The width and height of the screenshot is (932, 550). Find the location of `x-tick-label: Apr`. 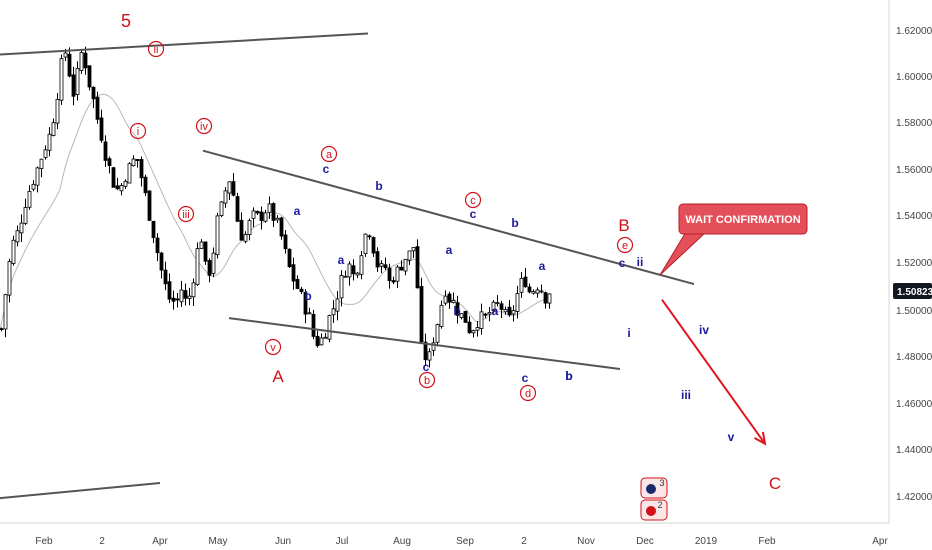

x-tick-label: Apr is located at coordinates (880, 541).